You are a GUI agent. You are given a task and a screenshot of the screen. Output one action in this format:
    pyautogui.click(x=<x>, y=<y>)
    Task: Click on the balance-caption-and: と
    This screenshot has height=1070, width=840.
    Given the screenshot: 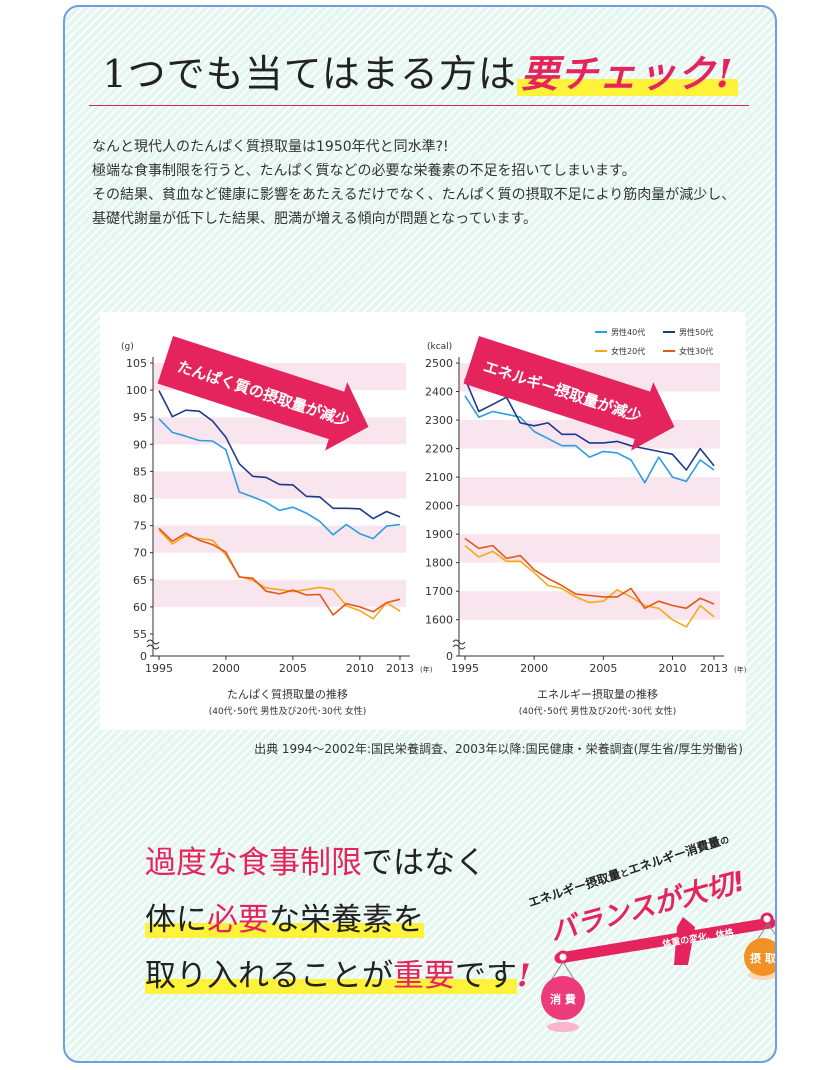 What is the action you would take?
    pyautogui.click(x=625, y=873)
    